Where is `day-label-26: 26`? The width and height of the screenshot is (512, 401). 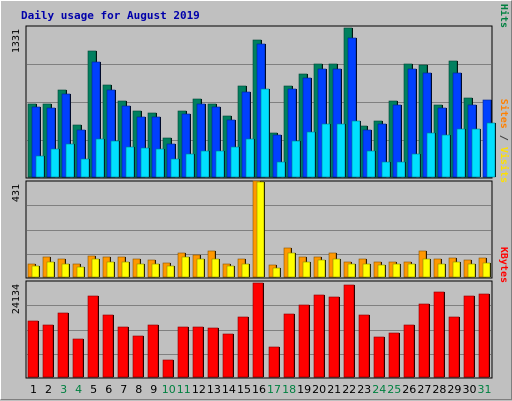
day-label-26: 26 is located at coordinates (409, 389).